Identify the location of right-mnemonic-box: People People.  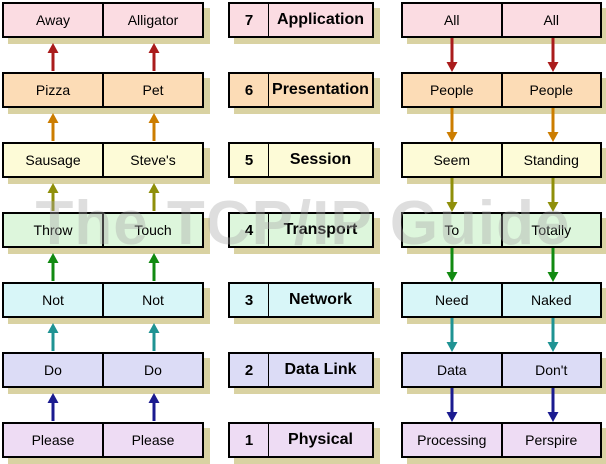
(501, 90).